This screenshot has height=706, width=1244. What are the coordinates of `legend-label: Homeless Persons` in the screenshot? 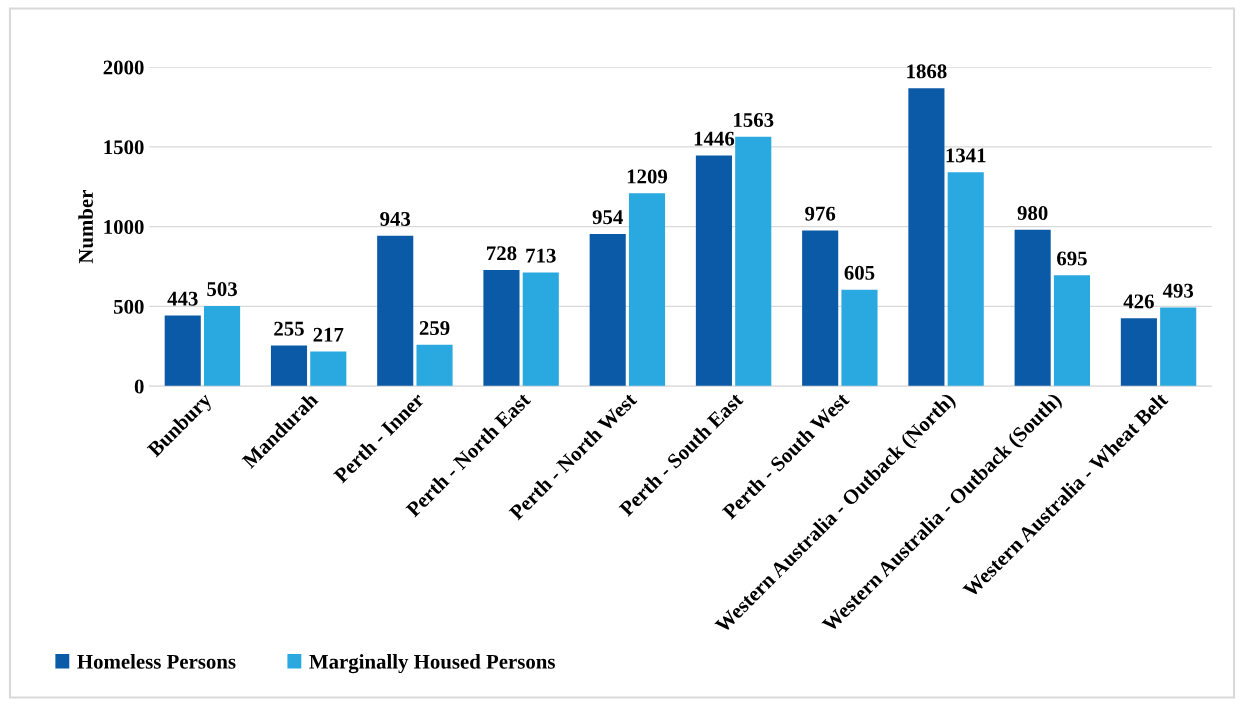 It's located at (156, 661).